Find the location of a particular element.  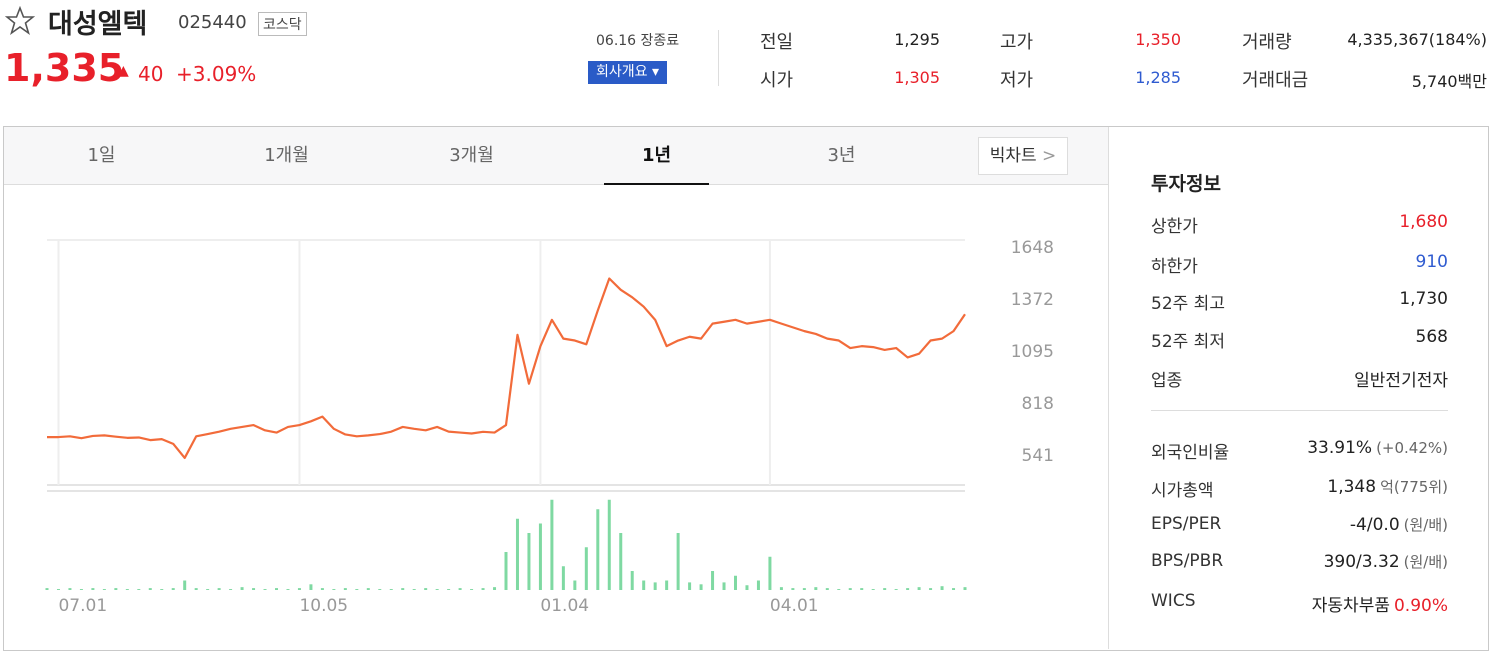

info-value-text: 33.91% is located at coordinates (1340, 448).